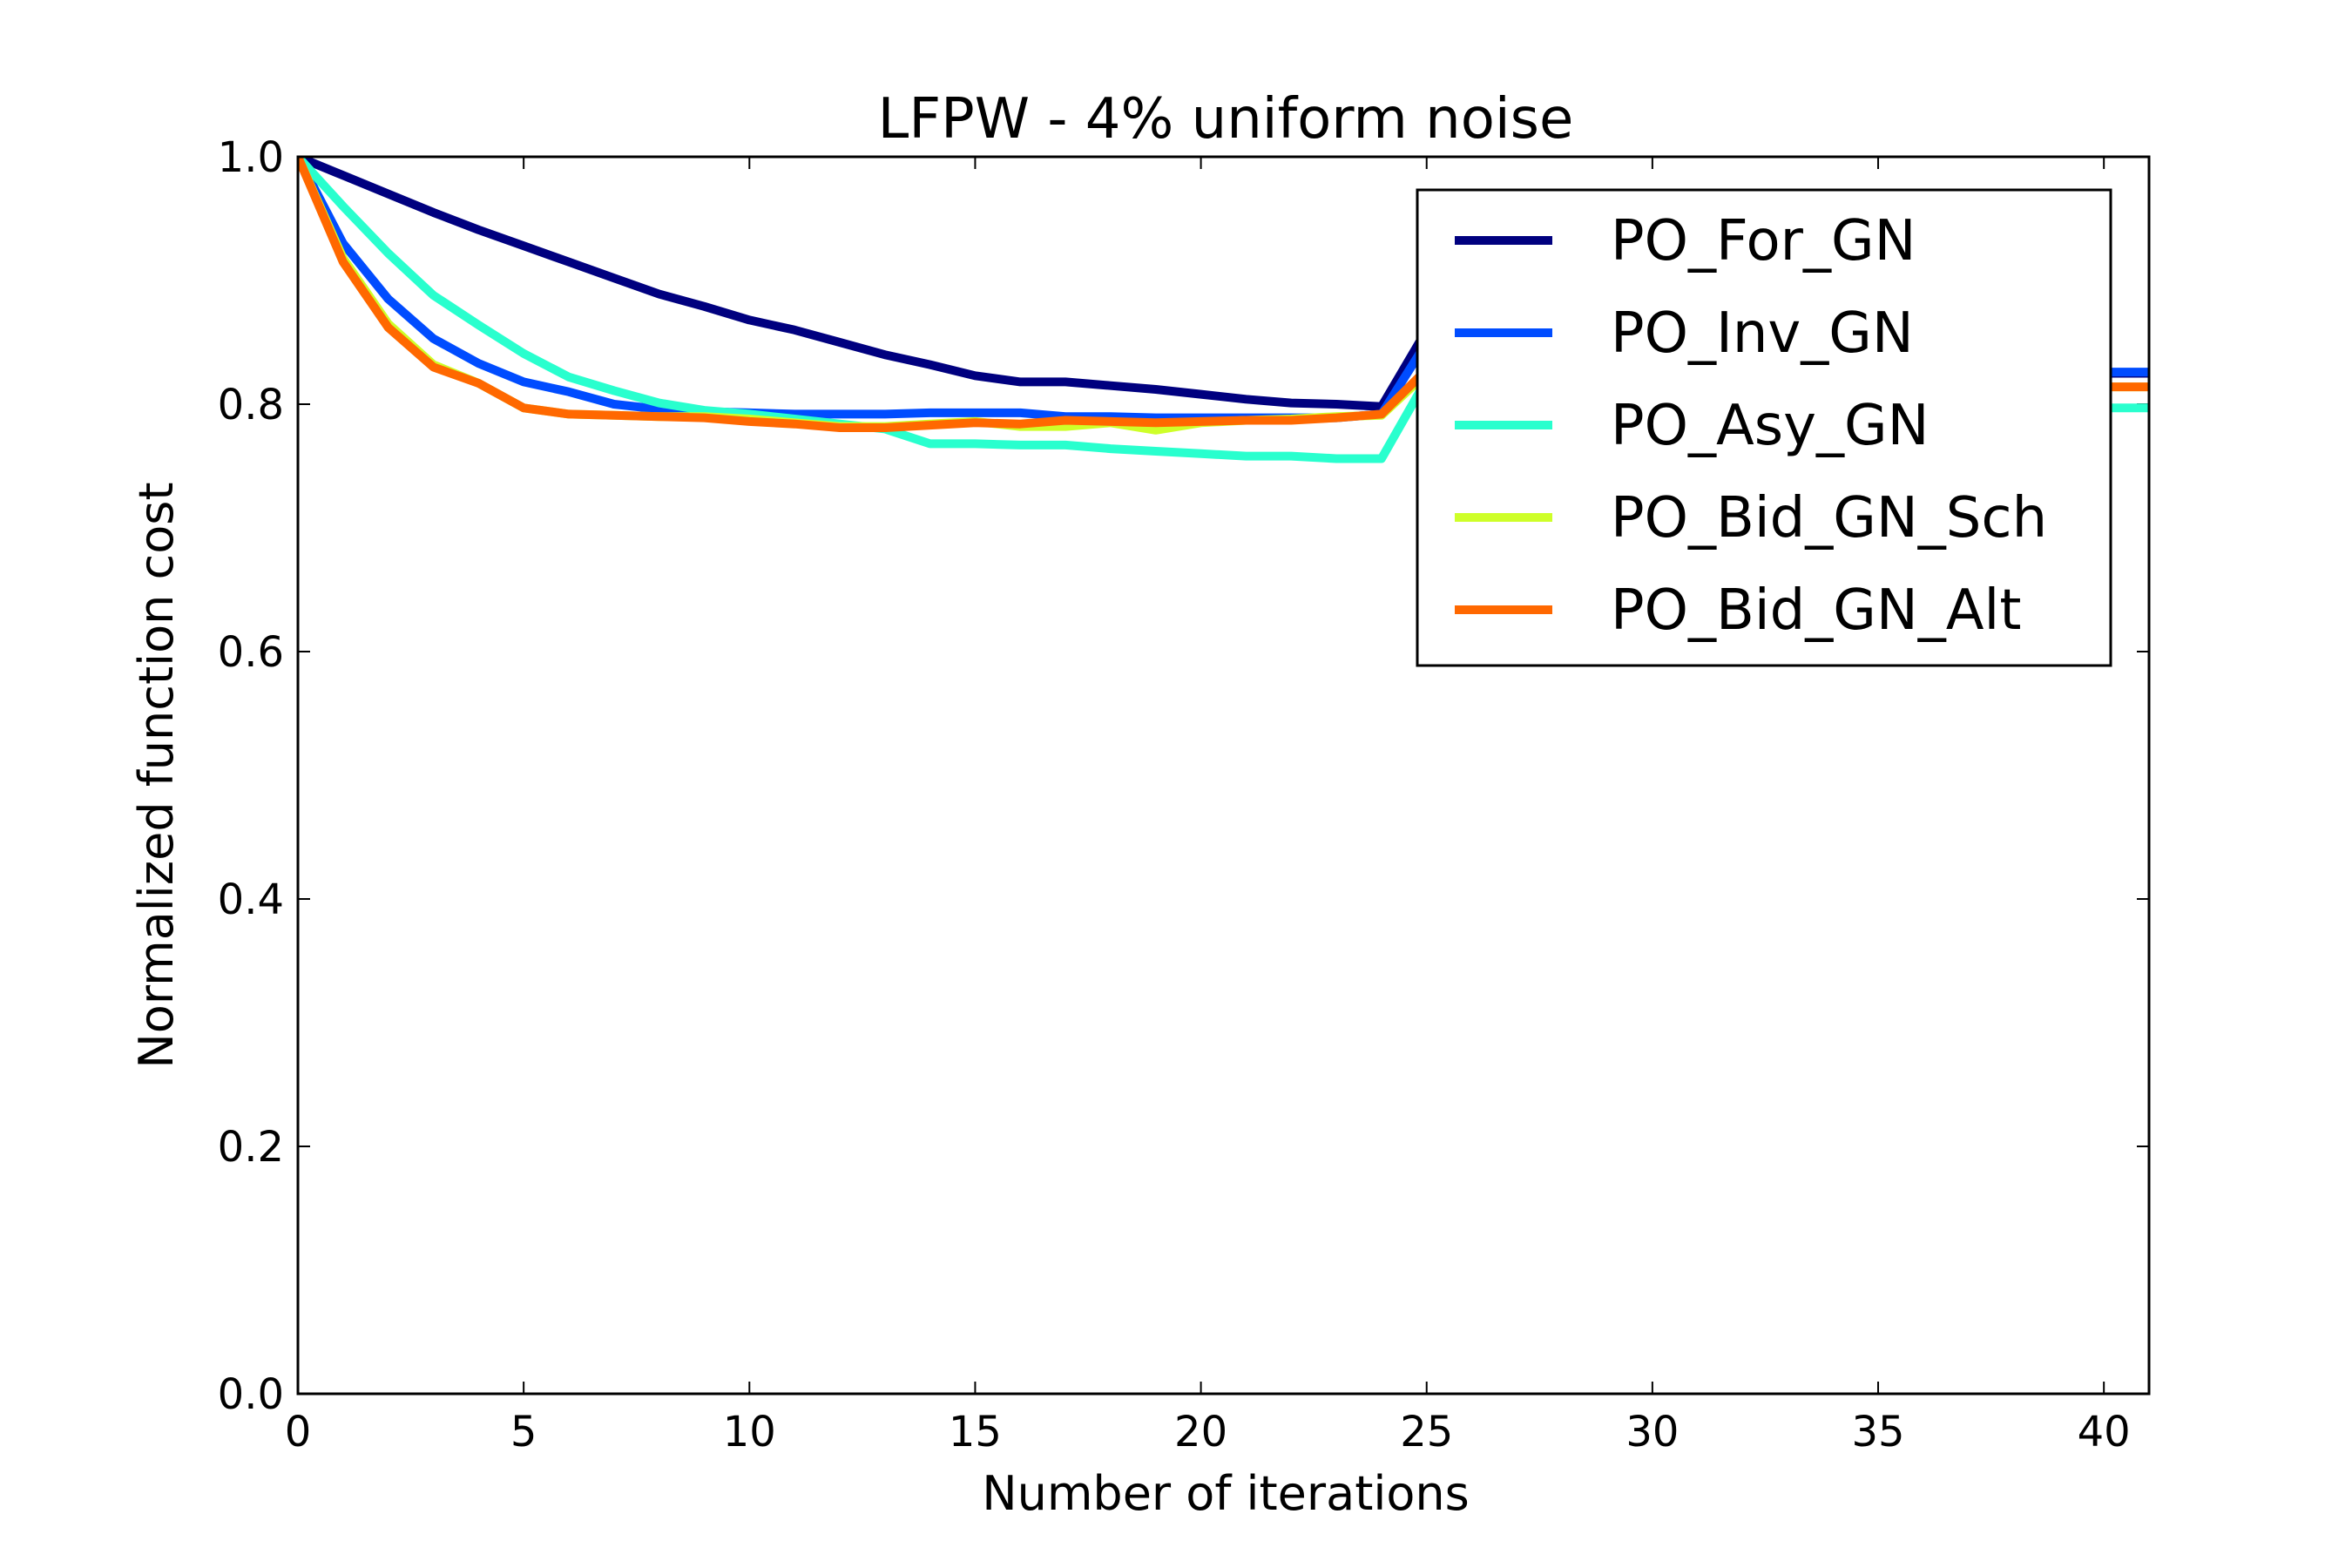 The width and height of the screenshot is (2352, 1568). Describe the element at coordinates (523, 1432) in the screenshot. I see `x-tick-label: 5` at that location.